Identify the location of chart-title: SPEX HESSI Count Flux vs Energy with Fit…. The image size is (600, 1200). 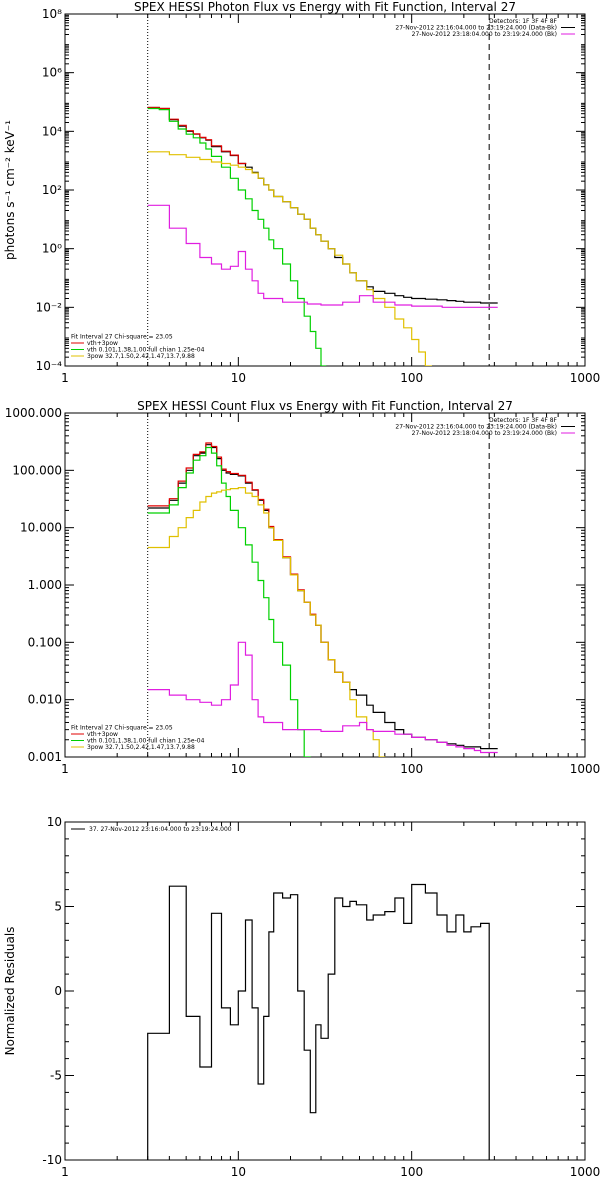
(325, 406).